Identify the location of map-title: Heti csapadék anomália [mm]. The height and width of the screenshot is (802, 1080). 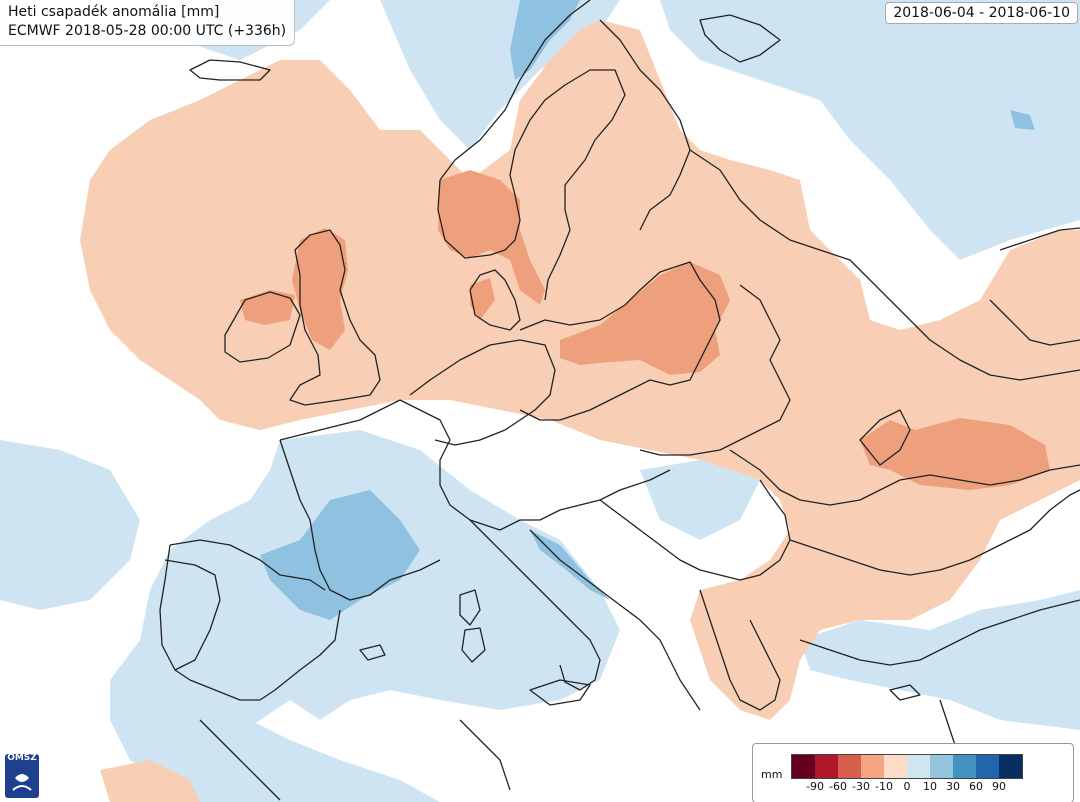
(114, 12).